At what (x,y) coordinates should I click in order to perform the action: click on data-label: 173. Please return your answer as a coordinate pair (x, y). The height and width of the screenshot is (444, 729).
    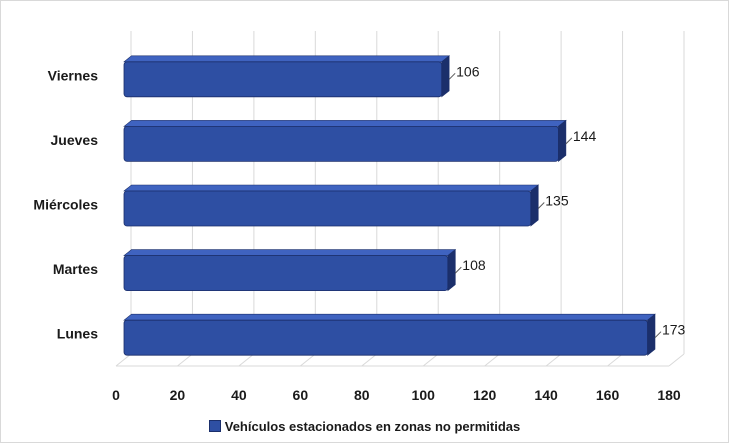
    Looking at the image, I should click on (674, 330).